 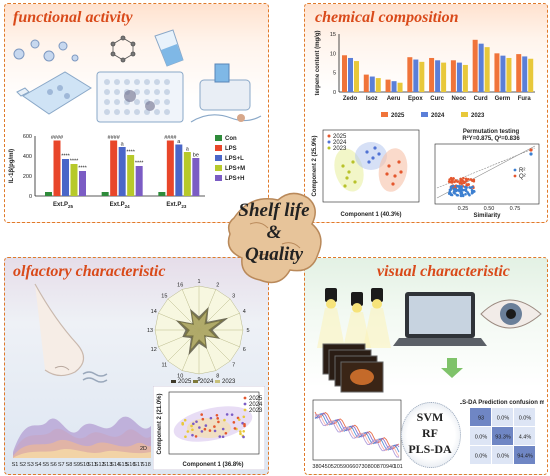 What do you see at coordinates (353, 368) in the screenshot?
I see `image-stack-icon` at bounding box center [353, 368].